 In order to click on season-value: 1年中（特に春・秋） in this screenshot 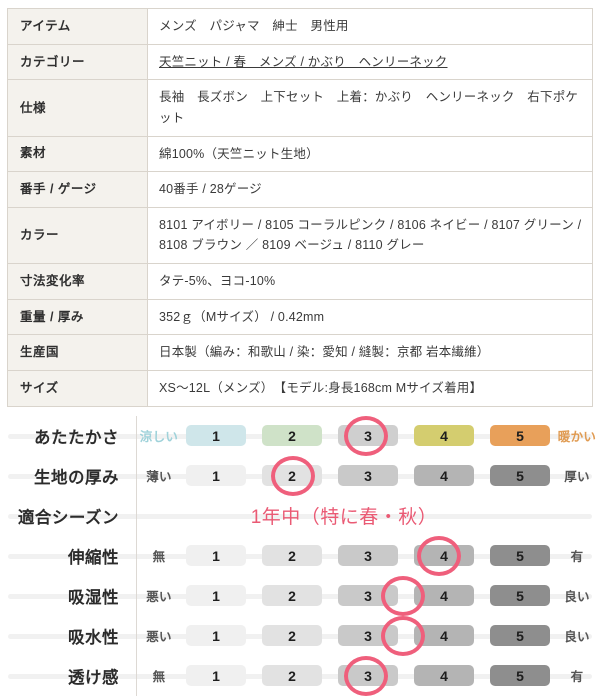, I will do `click(344, 517)`.